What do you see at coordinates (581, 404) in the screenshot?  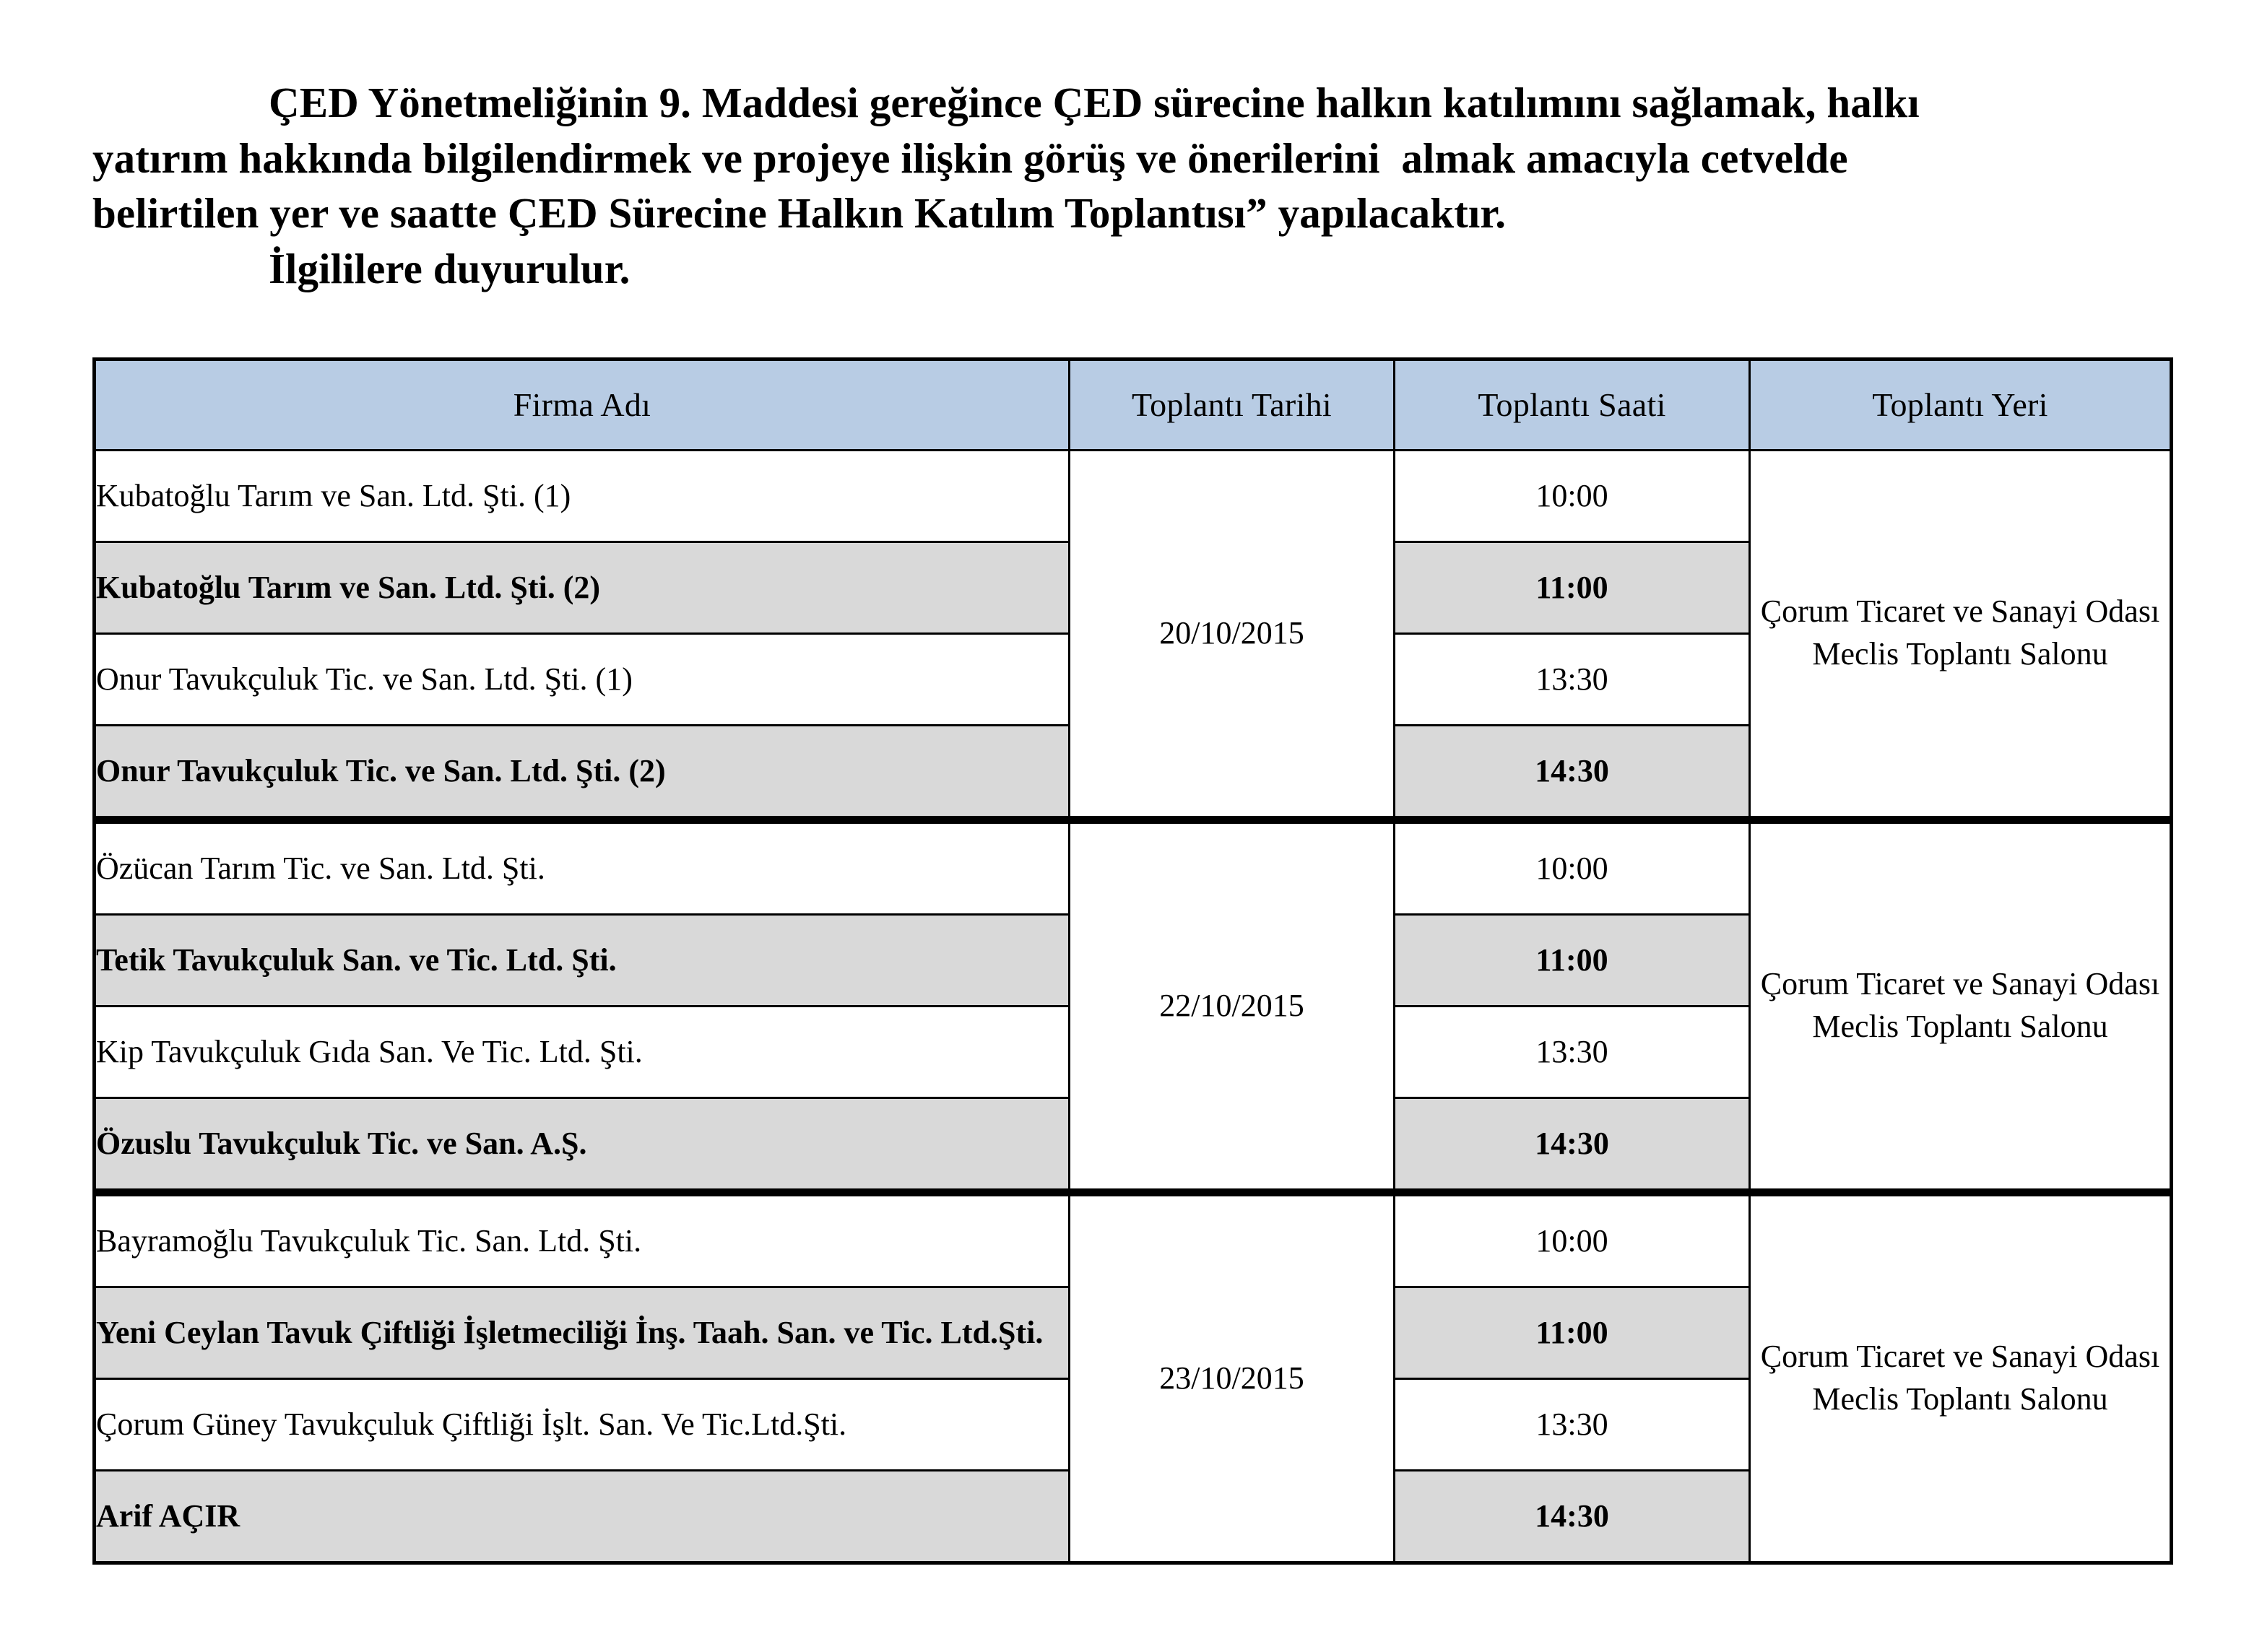 I see `column-header-firm: Firma Adı` at bounding box center [581, 404].